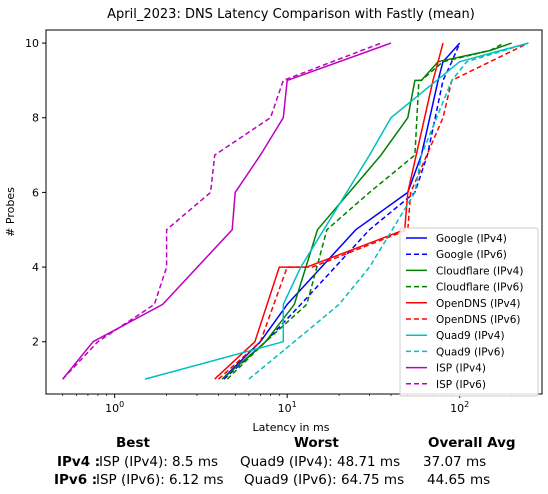 The image size is (548, 494). What do you see at coordinates (133, 443) in the screenshot?
I see `best-header: Best` at bounding box center [133, 443].